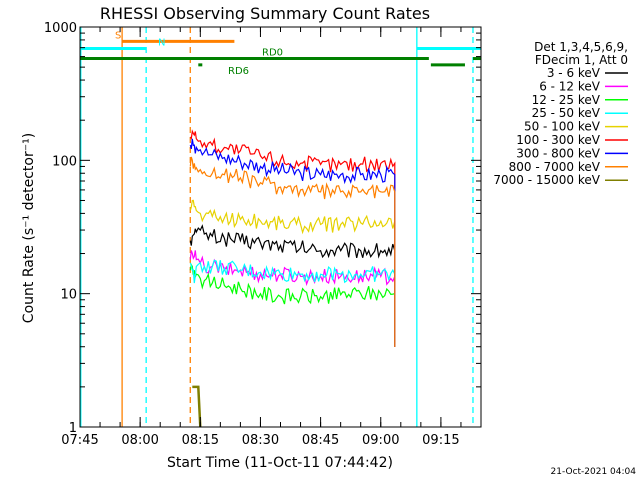  I want to click on y-tick-label: 1, so click(73, 428).